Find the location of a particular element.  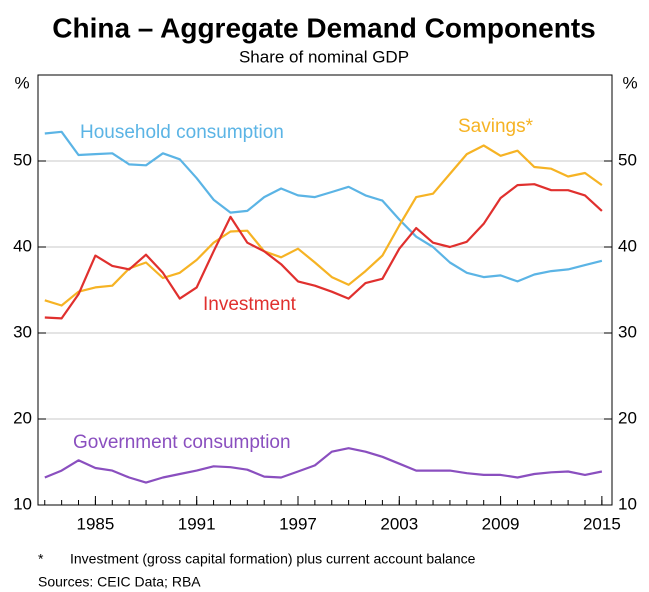

y-unit-right: % is located at coordinates (629, 82).